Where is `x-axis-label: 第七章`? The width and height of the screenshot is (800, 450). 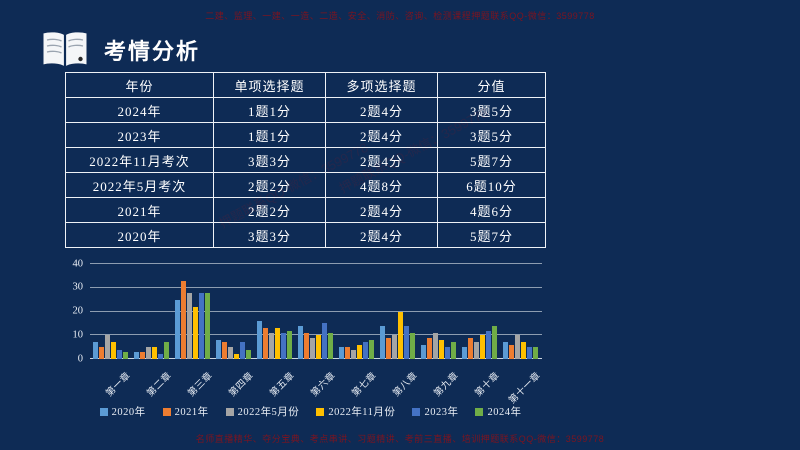 x-axis-label: 第七章 is located at coordinates (364, 385).